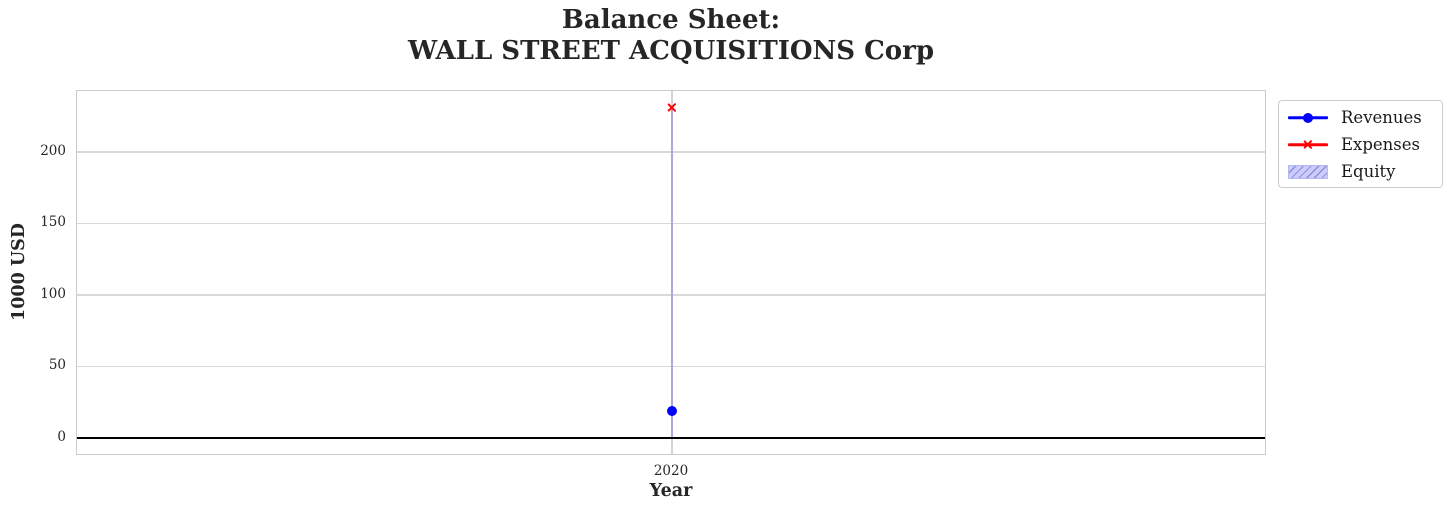  I want to click on revenues-line-sample, so click(1308, 118).